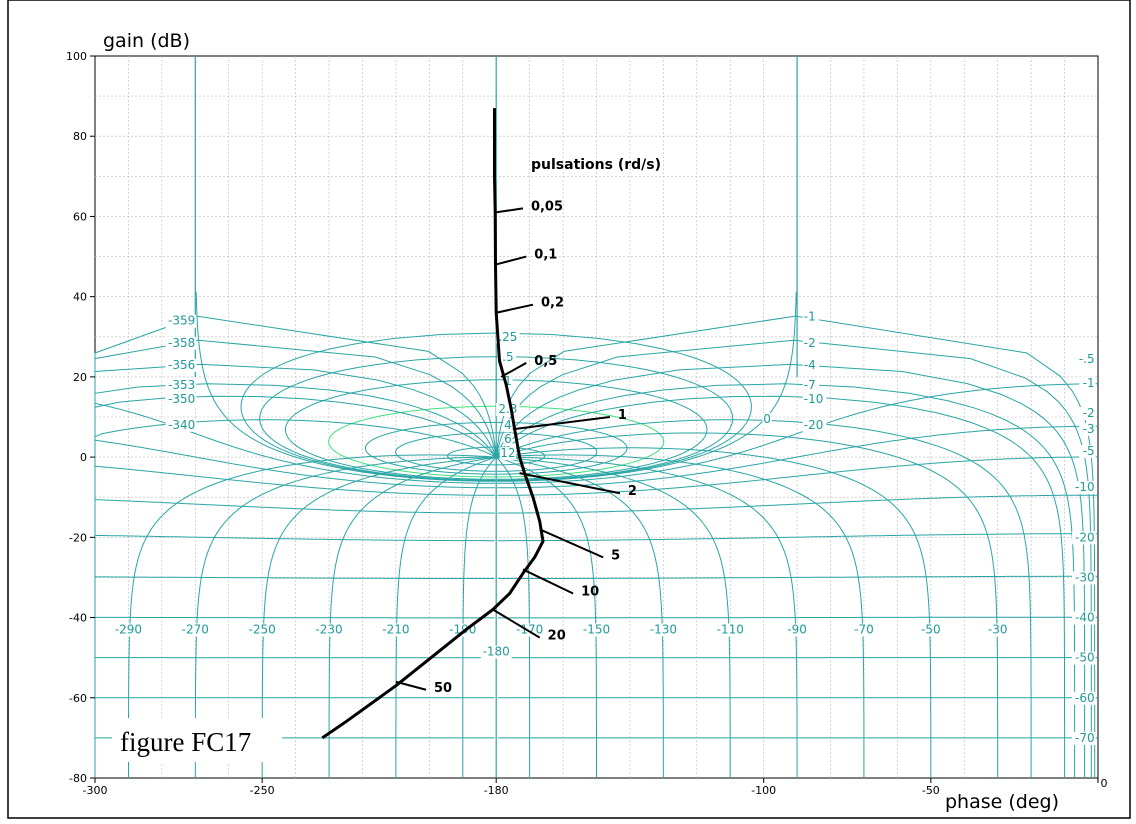 Image resolution: width=1136 pixels, height=824 pixels. Describe the element at coordinates (663, 630) in the screenshot. I see `contour-label-phase-bottom: -130` at that location.